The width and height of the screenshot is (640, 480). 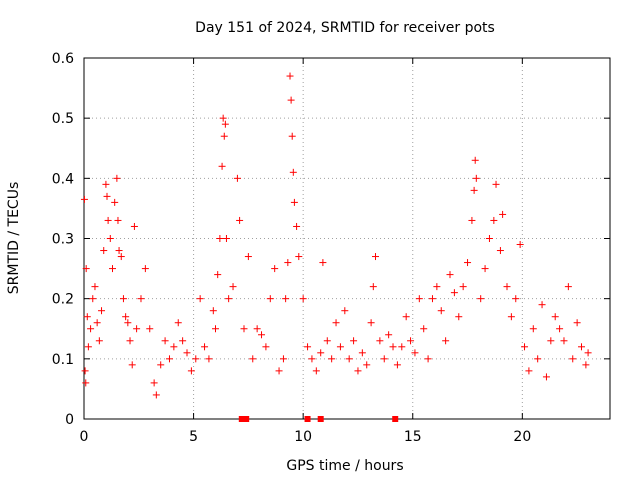 I want to click on x-axis-label: GPS time / hours, so click(x=344, y=466).